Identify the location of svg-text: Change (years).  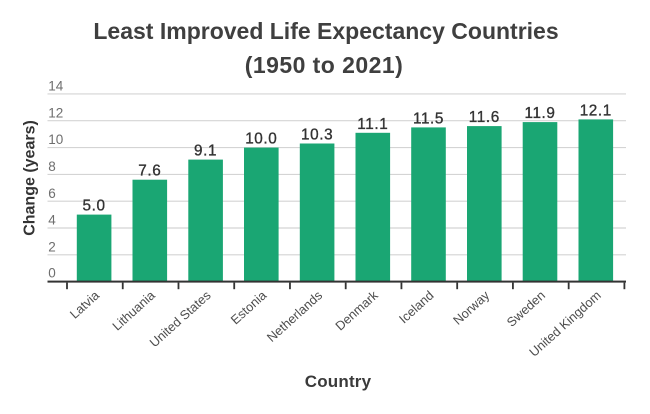
(30, 178).